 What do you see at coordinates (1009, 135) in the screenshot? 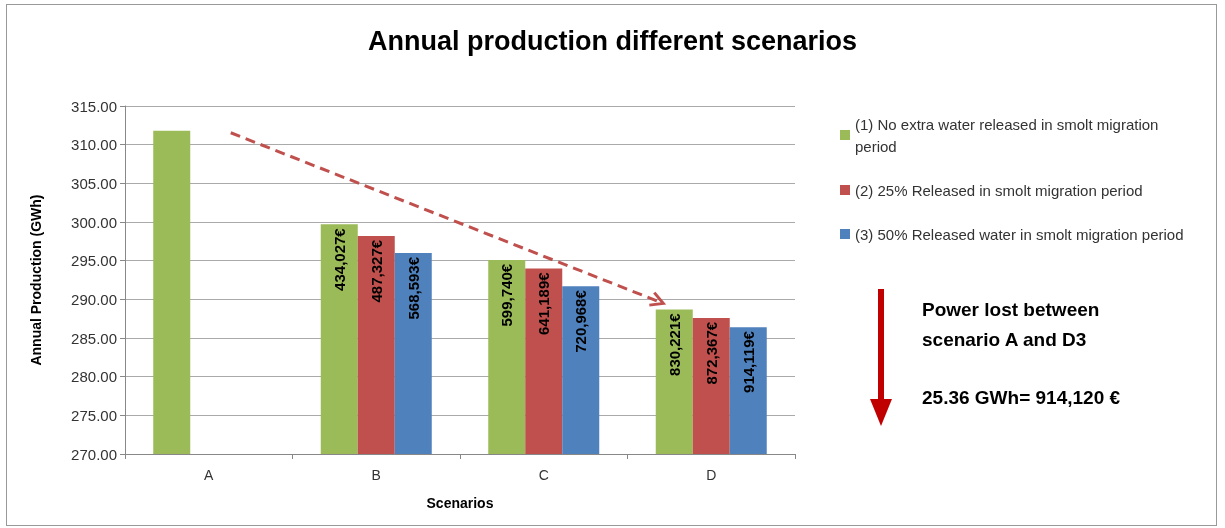
I see `legend-label: (1) No extra water released in smolt migration period` at bounding box center [1009, 135].